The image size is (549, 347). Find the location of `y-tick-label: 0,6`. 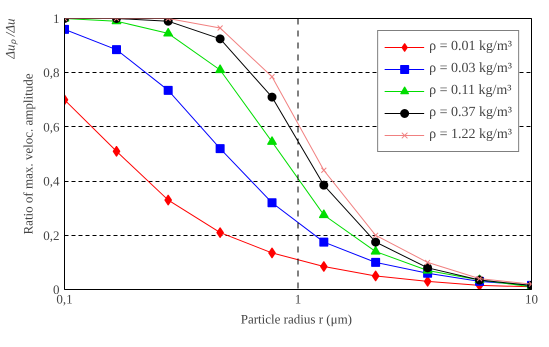

y-tick-label: 0,6 is located at coordinates (51, 126).